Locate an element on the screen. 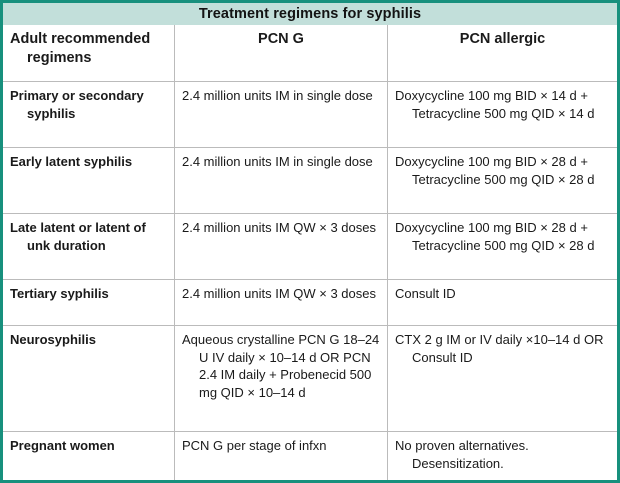 This screenshot has height=483, width=620. table-title: Treatment regimens for syphilis is located at coordinates (310, 14).